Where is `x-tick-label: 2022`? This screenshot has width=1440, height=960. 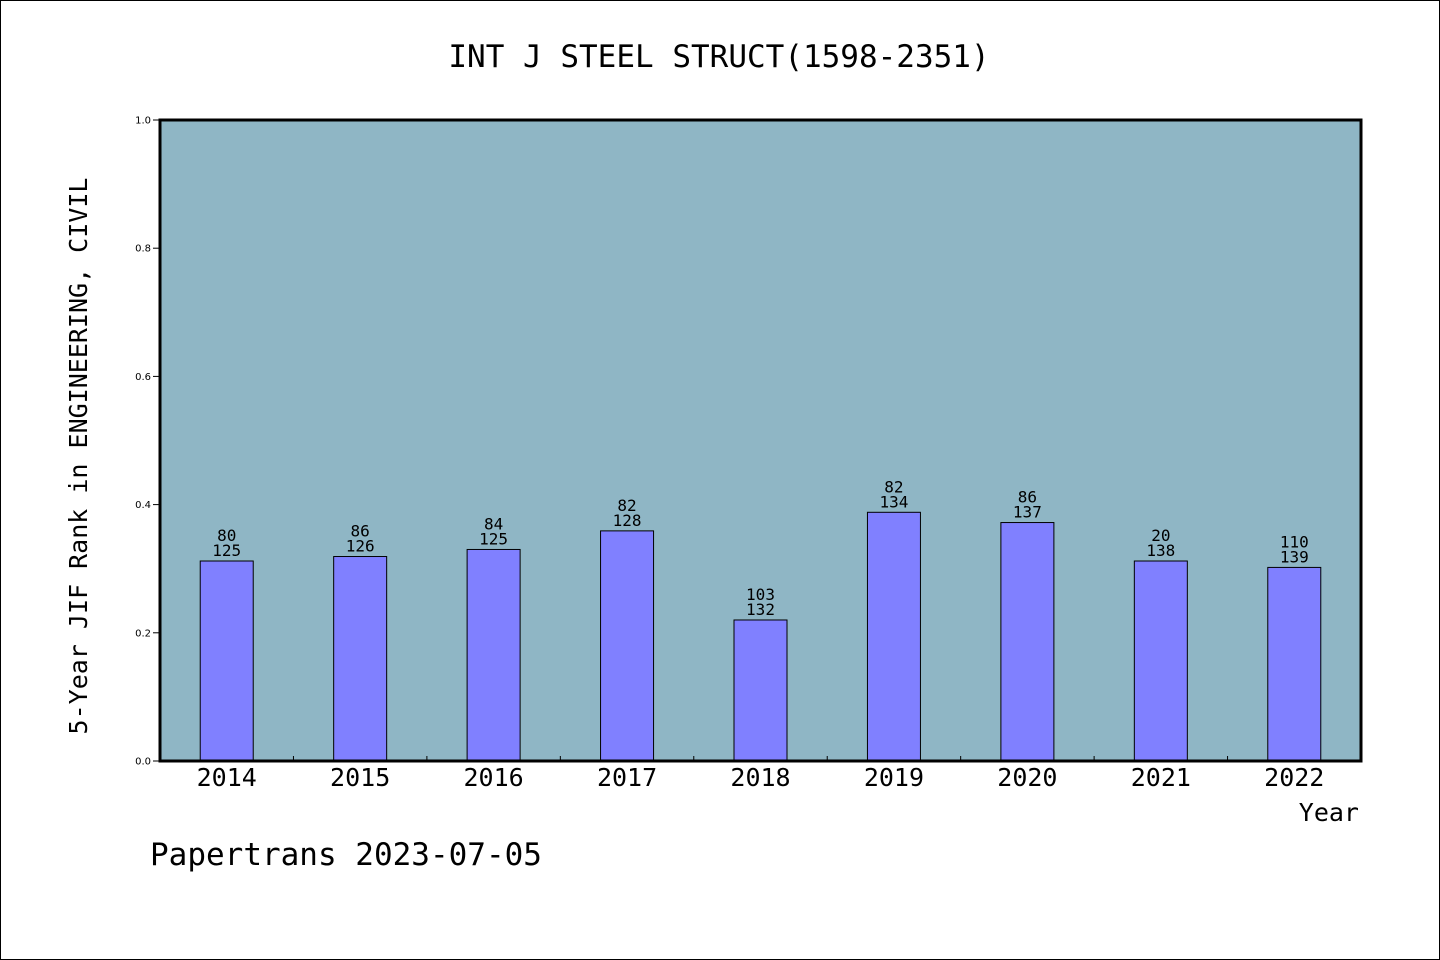 x-tick-label: 2022 is located at coordinates (1294, 777).